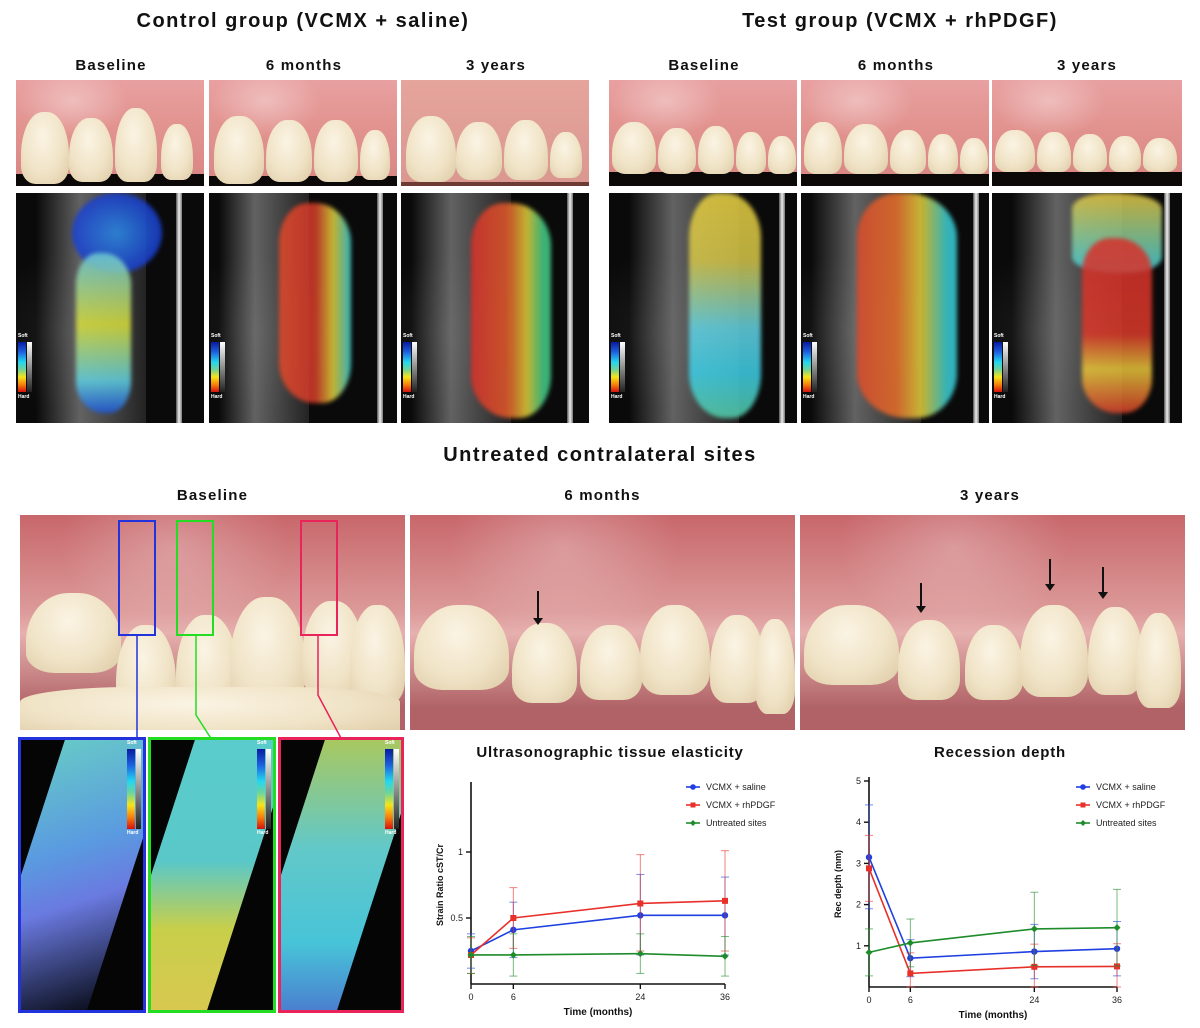  What do you see at coordinates (304, 65) in the screenshot?
I see `control-col-6-months: 6 months` at bounding box center [304, 65].